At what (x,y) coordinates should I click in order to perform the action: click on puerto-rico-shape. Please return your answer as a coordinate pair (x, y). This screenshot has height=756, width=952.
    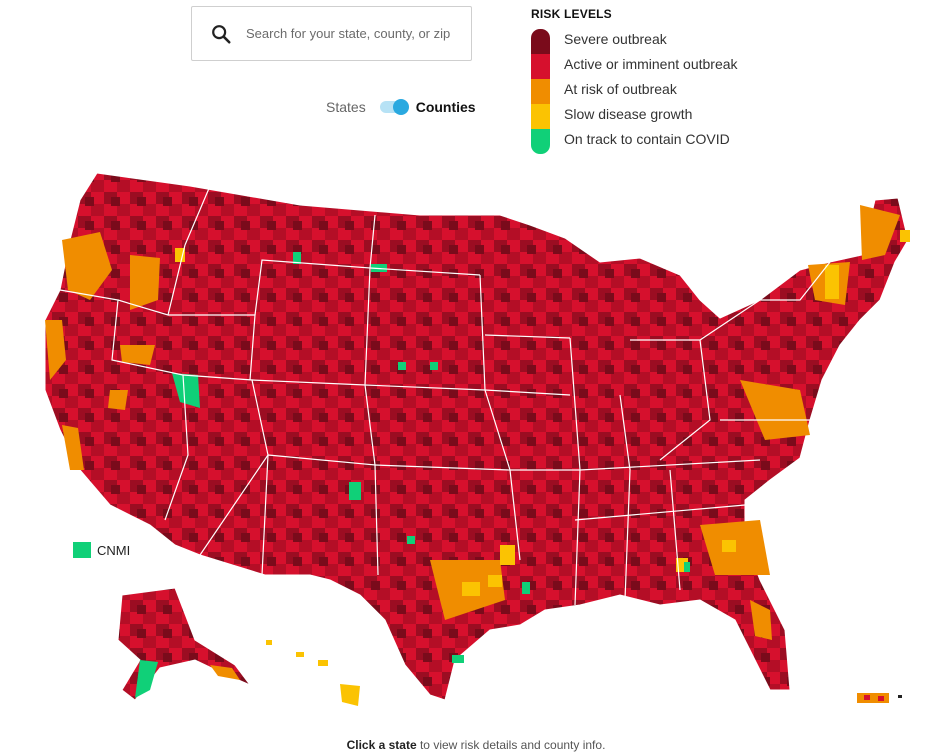
    Looking at the image, I should click on (879, 698).